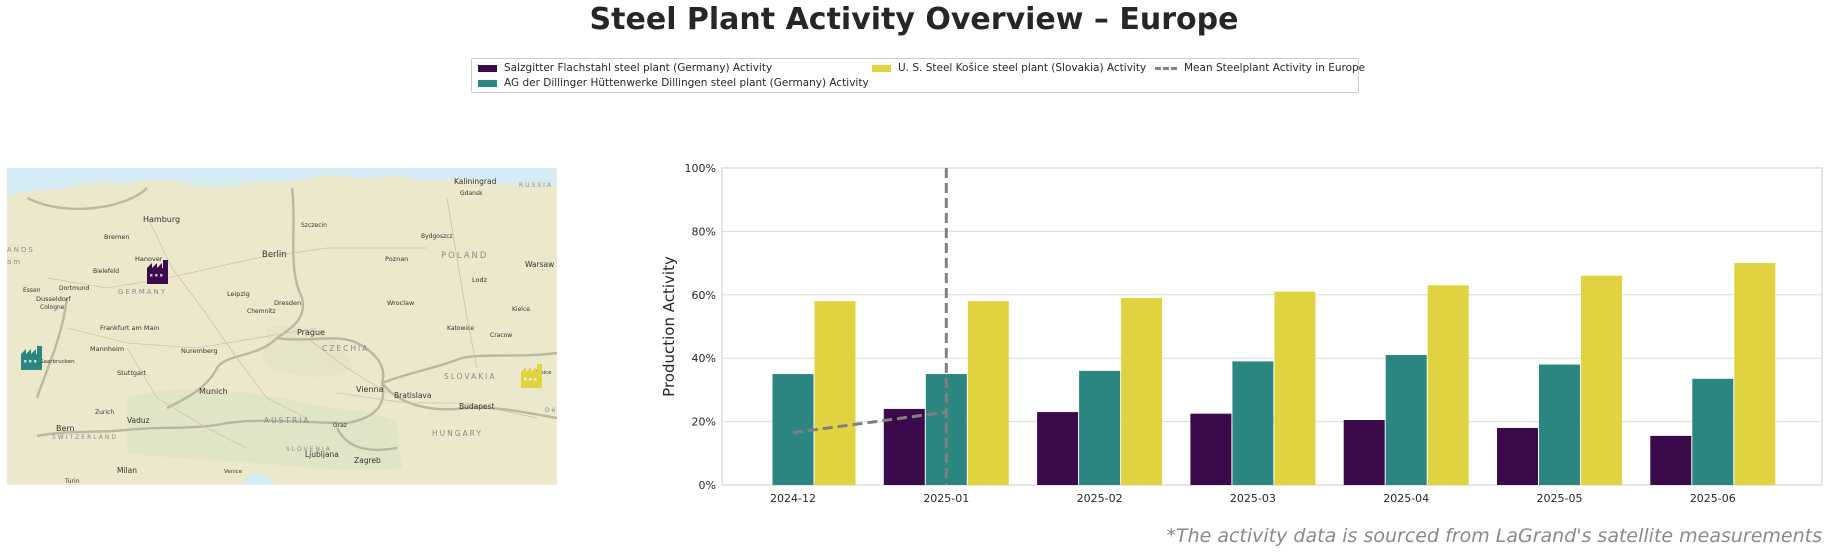 The height and width of the screenshot is (554, 1828). Describe the element at coordinates (793, 498) in the screenshot. I see `x-tick-label: 2024-12` at that location.